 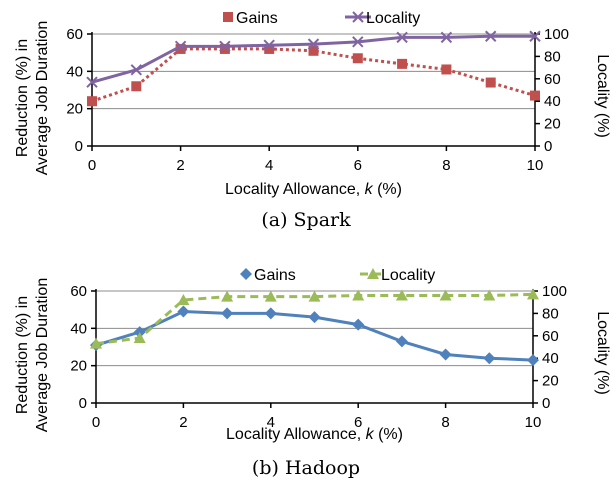 What do you see at coordinates (306, 220) in the screenshot?
I see `figure-caption: (a) Spark` at bounding box center [306, 220].